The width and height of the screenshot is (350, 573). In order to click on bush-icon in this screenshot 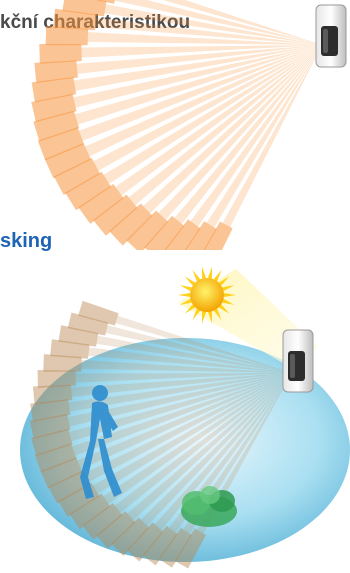, I will do `click(209, 506)`.